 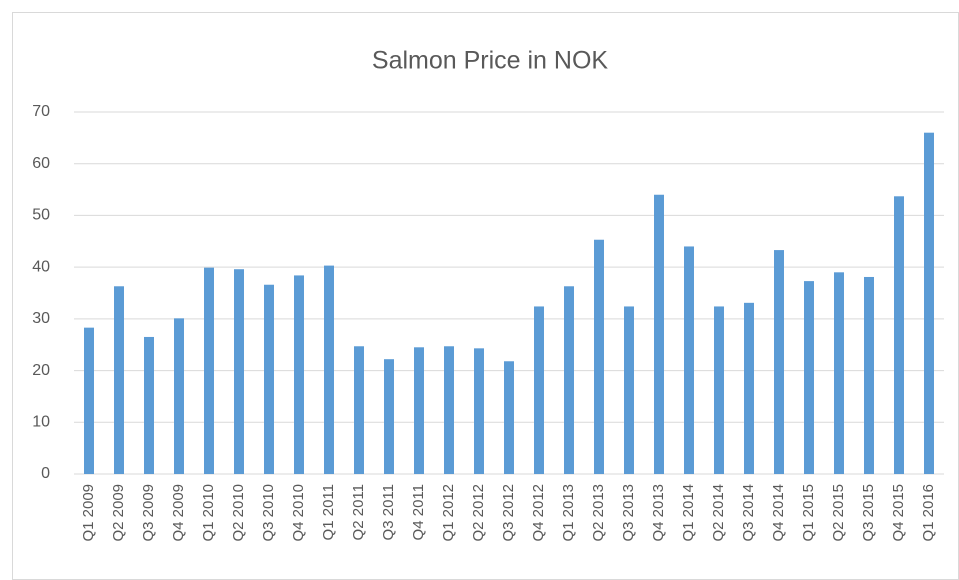 I want to click on x-tick-label: Q3 2012, so click(x=508, y=513).